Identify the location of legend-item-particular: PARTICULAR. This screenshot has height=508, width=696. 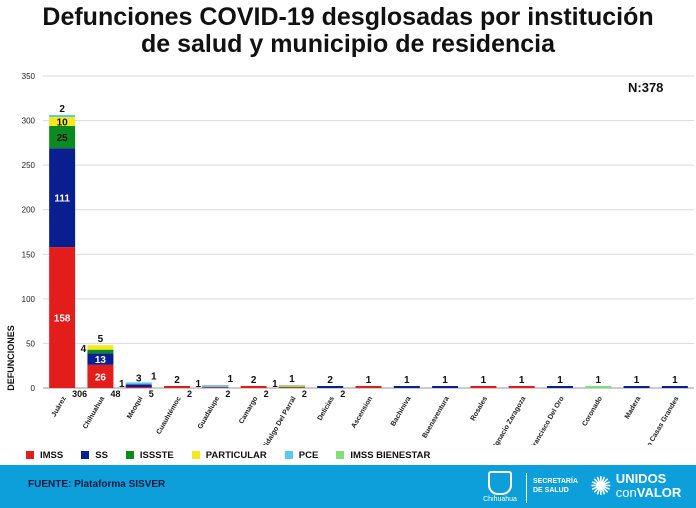
(229, 455).